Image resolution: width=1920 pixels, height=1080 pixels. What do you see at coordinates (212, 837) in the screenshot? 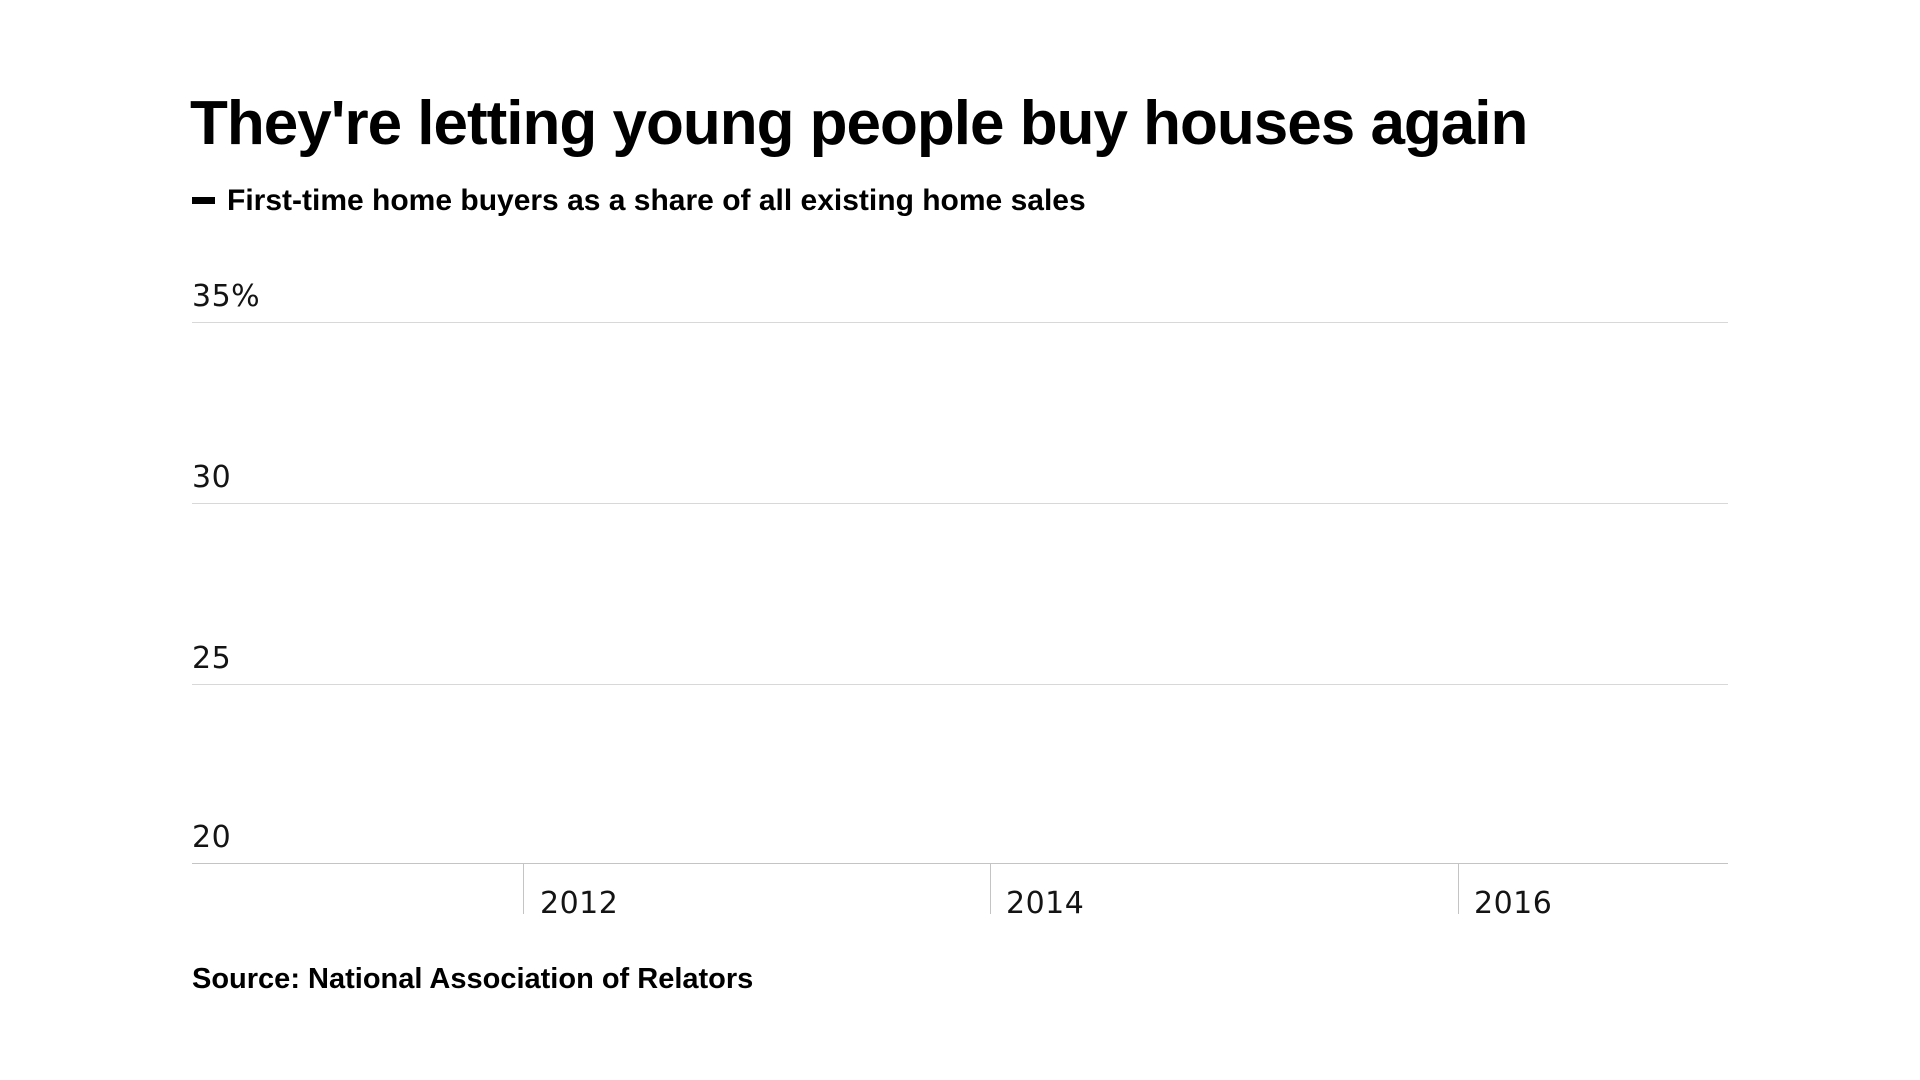
I see `y-tick-label-20: 20` at bounding box center [212, 837].